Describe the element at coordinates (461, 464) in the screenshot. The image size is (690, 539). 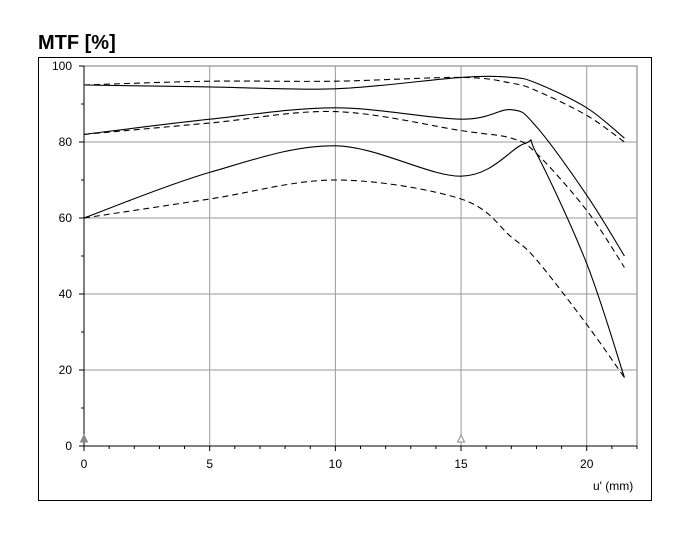
I see `x-tick-label: 15` at that location.